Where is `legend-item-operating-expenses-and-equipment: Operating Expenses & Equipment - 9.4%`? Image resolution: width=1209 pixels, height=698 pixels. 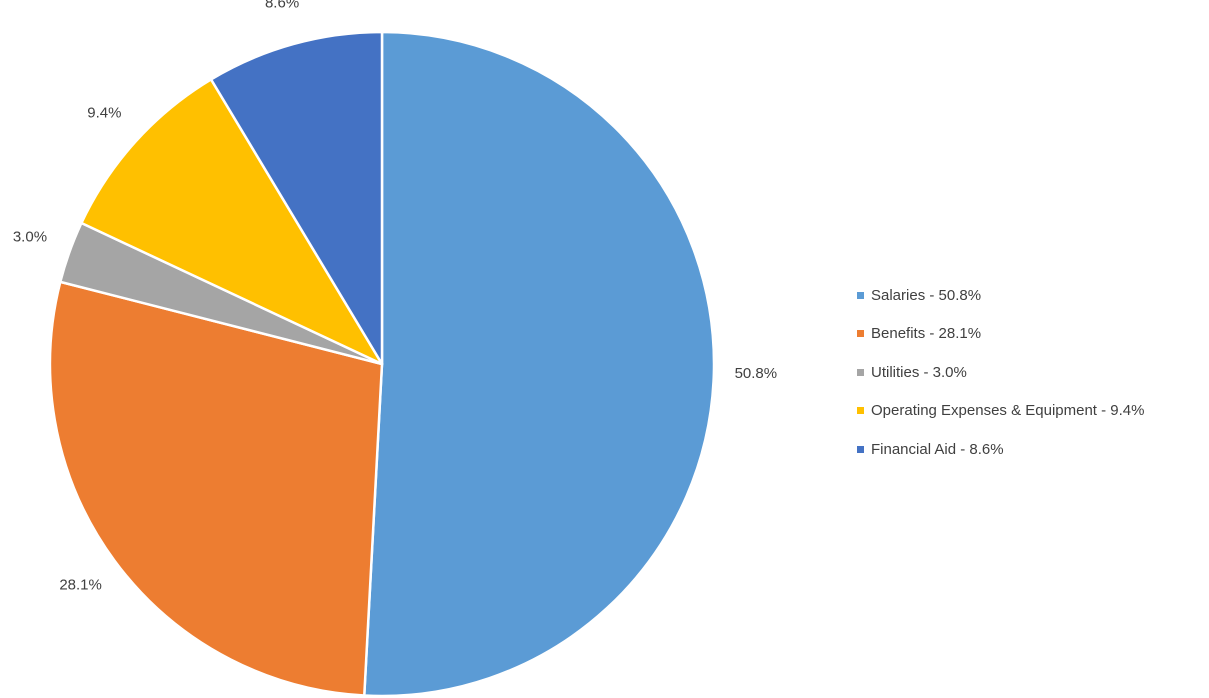 legend-item-operating-expenses-and-equipment: Operating Expenses & Equipment - 9.4% is located at coordinates (1001, 411).